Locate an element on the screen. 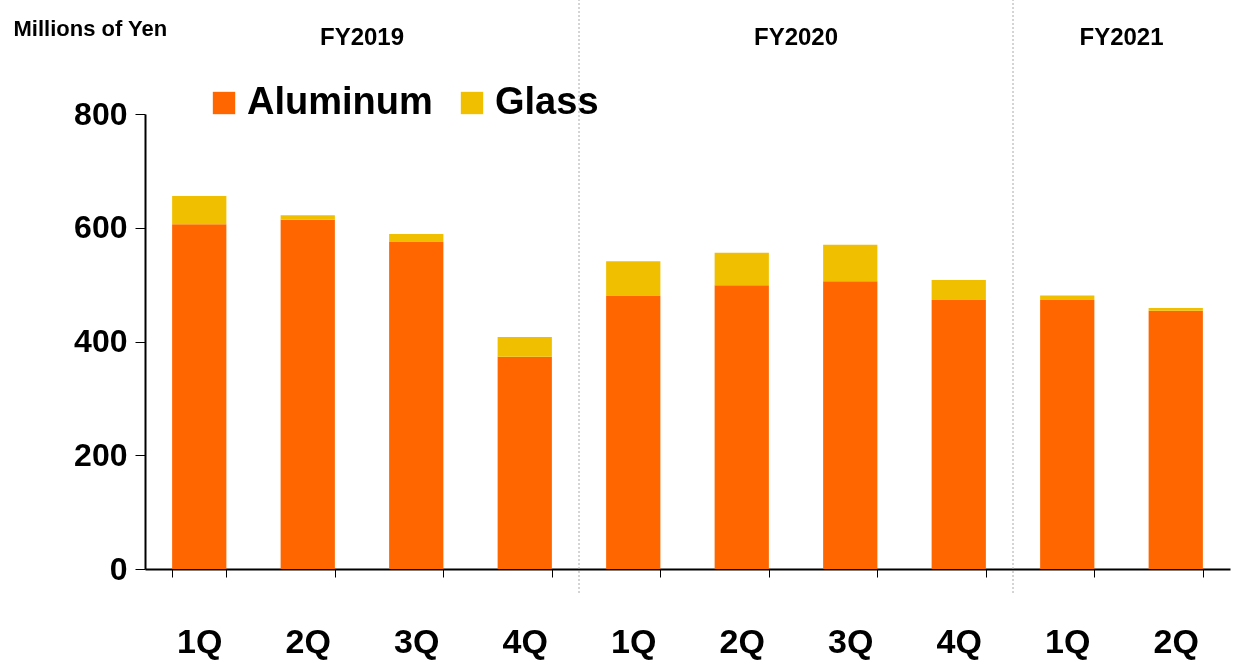  y-tick-label: 400 is located at coordinates (101, 341).